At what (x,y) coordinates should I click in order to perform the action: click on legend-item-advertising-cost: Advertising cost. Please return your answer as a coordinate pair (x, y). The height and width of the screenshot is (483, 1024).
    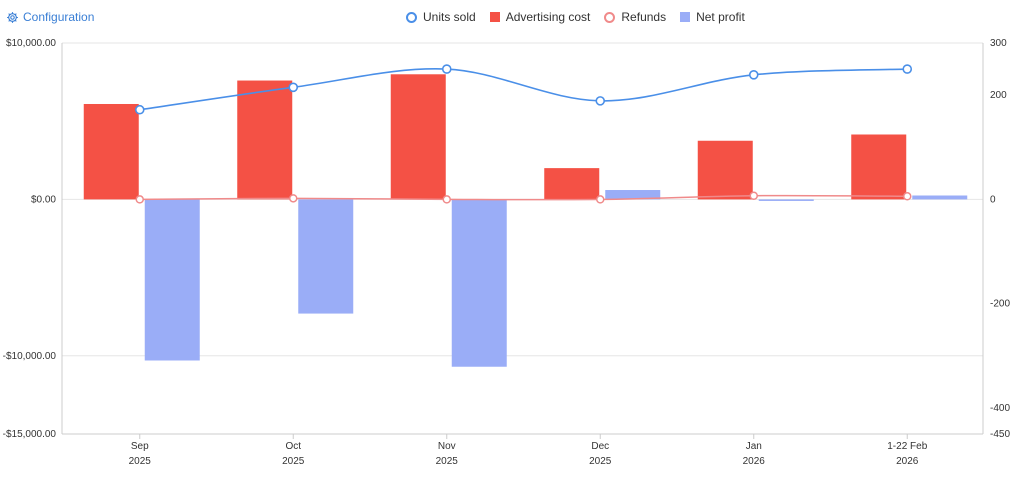
    Looking at the image, I should click on (540, 17).